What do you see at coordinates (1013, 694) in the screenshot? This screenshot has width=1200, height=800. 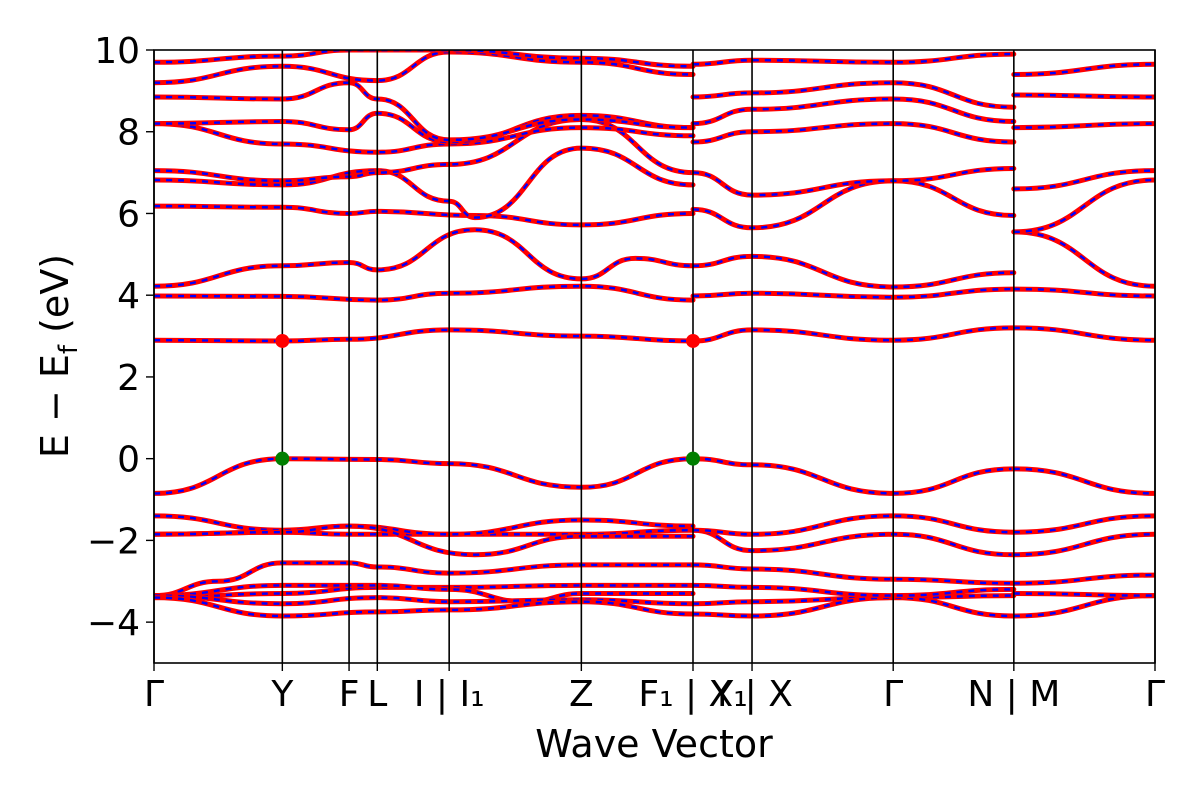 I see `x-tick-label-9: N | M` at bounding box center [1013, 694].